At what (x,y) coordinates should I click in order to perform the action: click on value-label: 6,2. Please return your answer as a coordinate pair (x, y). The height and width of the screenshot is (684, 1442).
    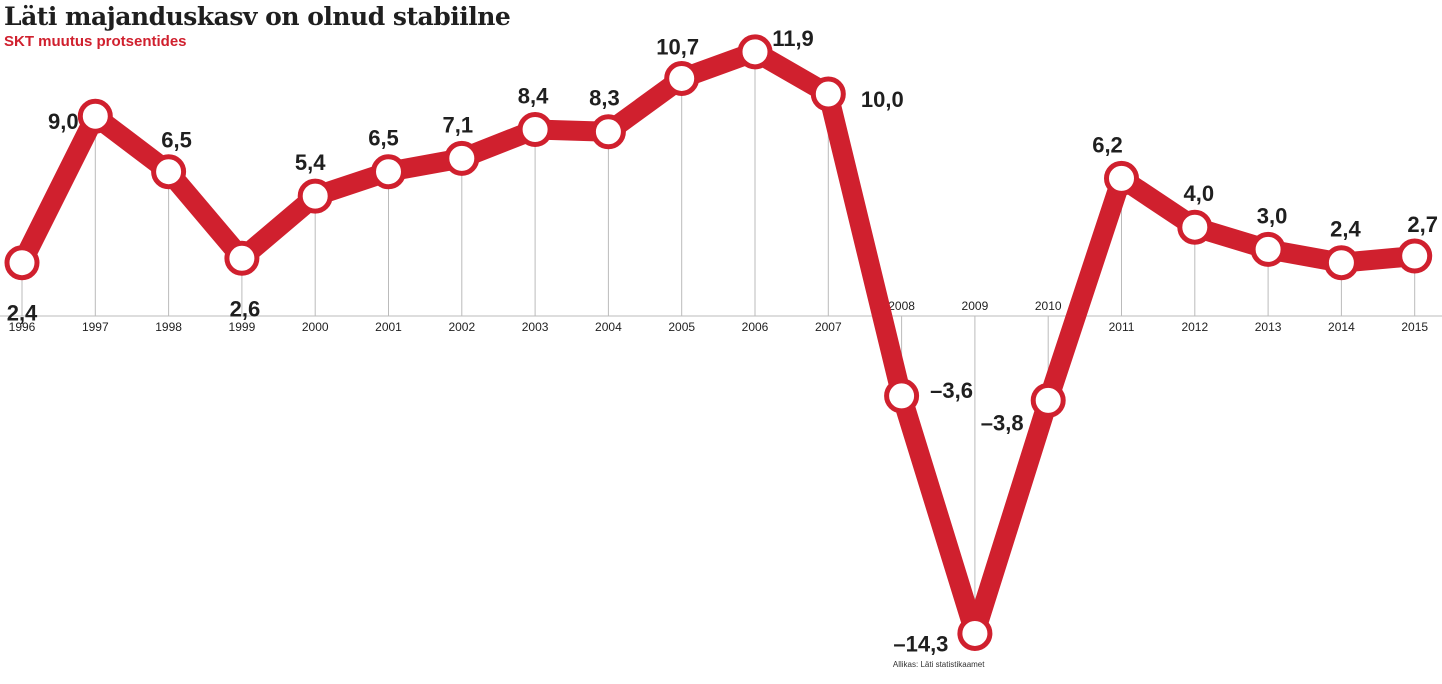
    Looking at the image, I should click on (1107, 144).